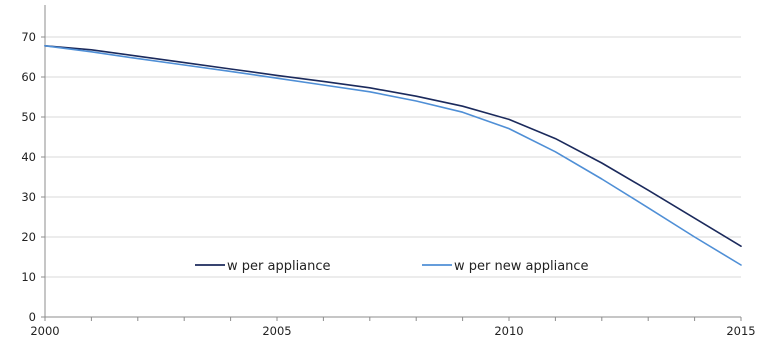 Image resolution: width=758 pixels, height=341 pixels. I want to click on y-tick-label: 10, so click(28, 277).